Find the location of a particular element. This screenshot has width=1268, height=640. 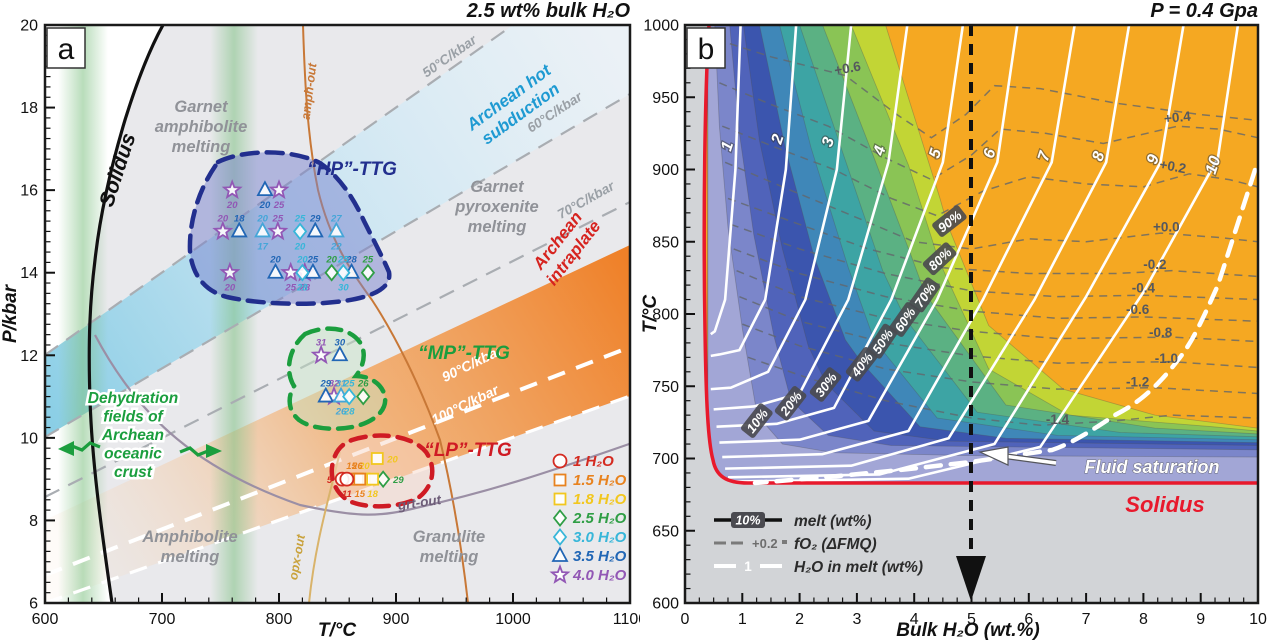

solidus-curve is located at coordinates (126, 314).